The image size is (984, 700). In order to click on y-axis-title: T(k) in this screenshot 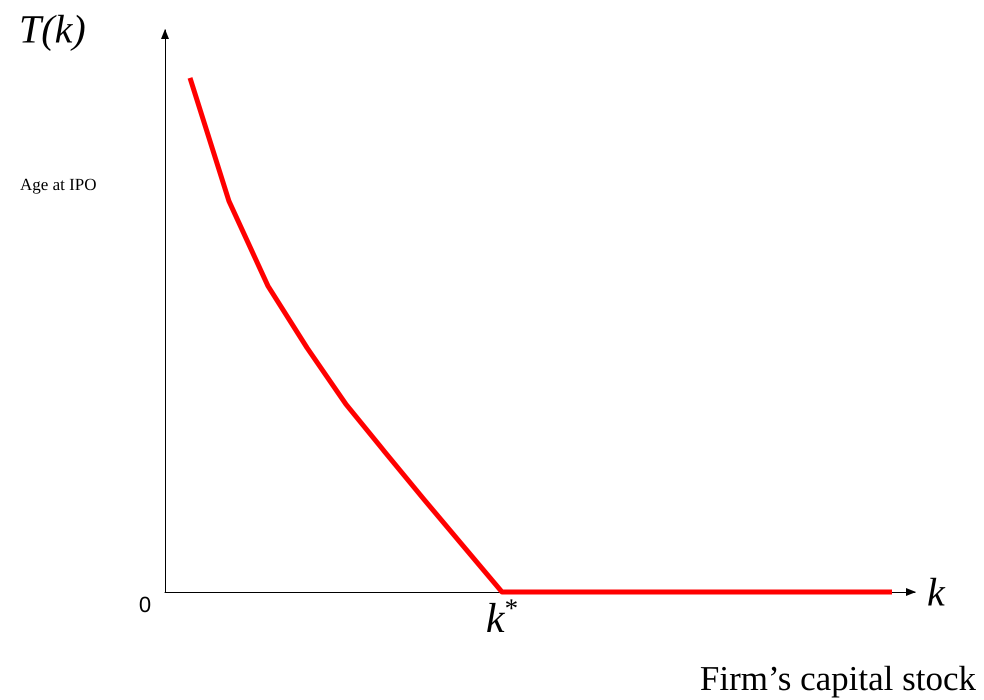, I will do `click(52, 29)`.